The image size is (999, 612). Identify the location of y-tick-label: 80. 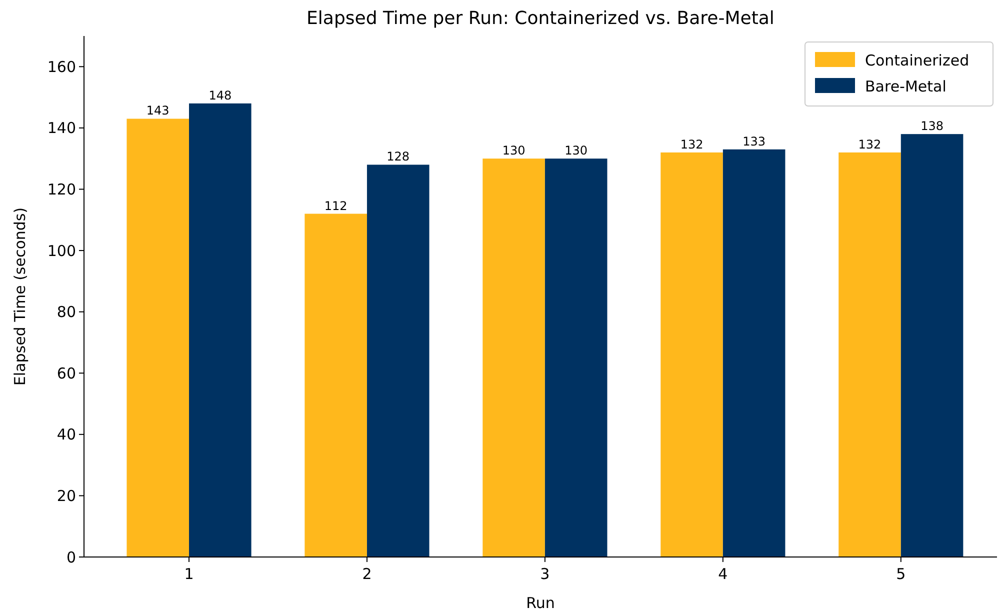
(66, 312).